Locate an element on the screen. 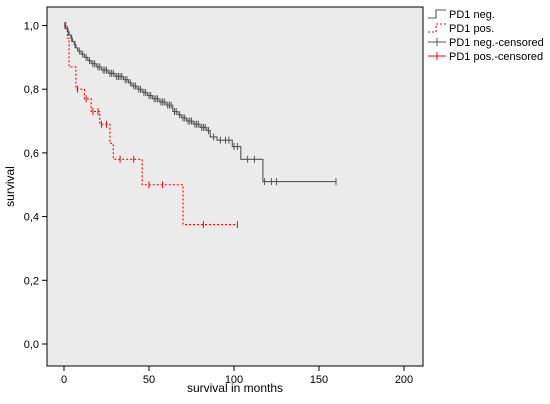 The image size is (550, 404). legend-item: PD1 pos. is located at coordinates (461, 29).